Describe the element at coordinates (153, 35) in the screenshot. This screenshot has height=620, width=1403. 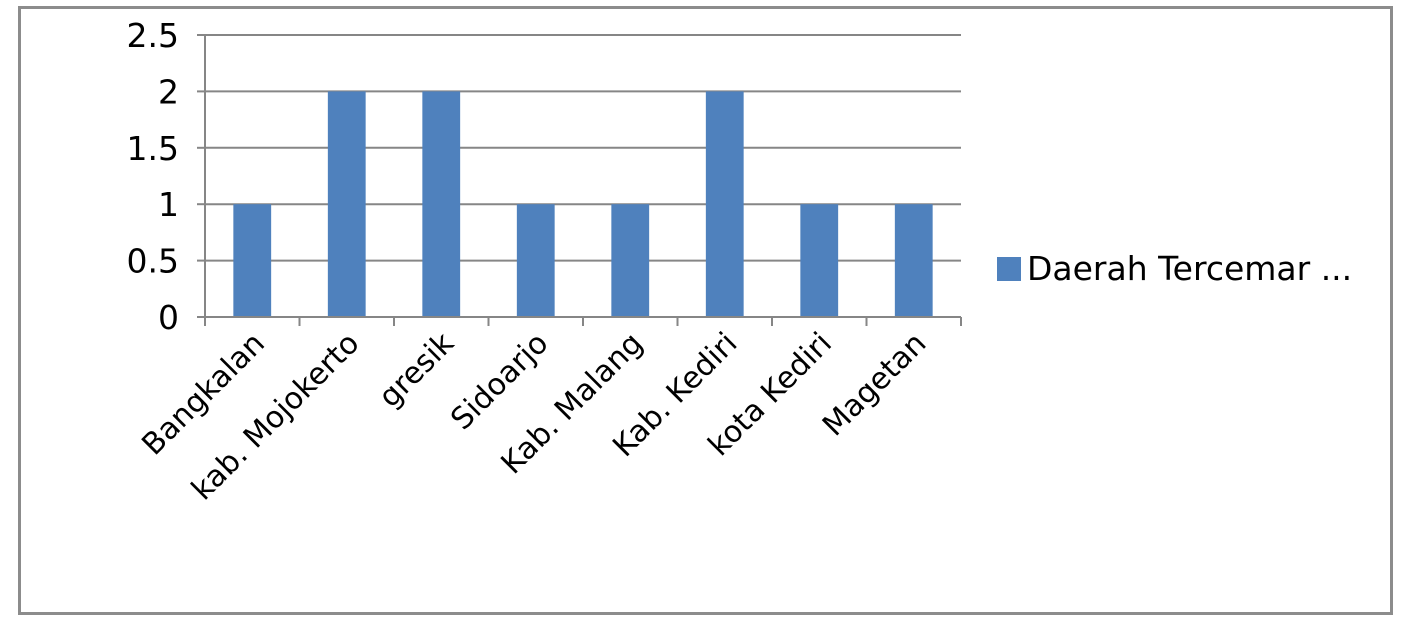
I see `y-tick-label: 2.5` at that location.